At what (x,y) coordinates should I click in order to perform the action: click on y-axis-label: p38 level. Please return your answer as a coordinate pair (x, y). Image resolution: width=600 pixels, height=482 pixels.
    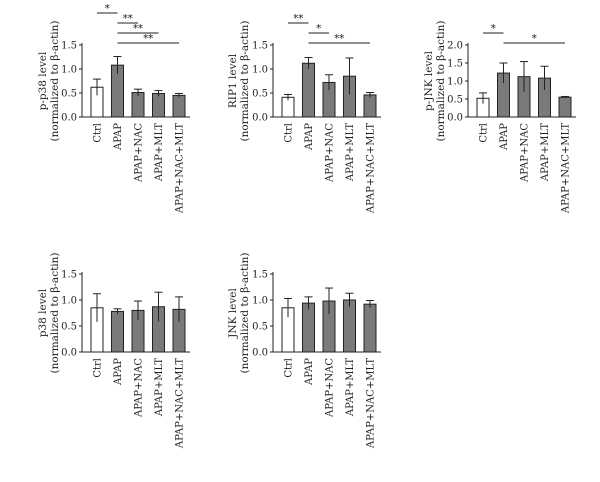
    Looking at the image, I should click on (43, 312).